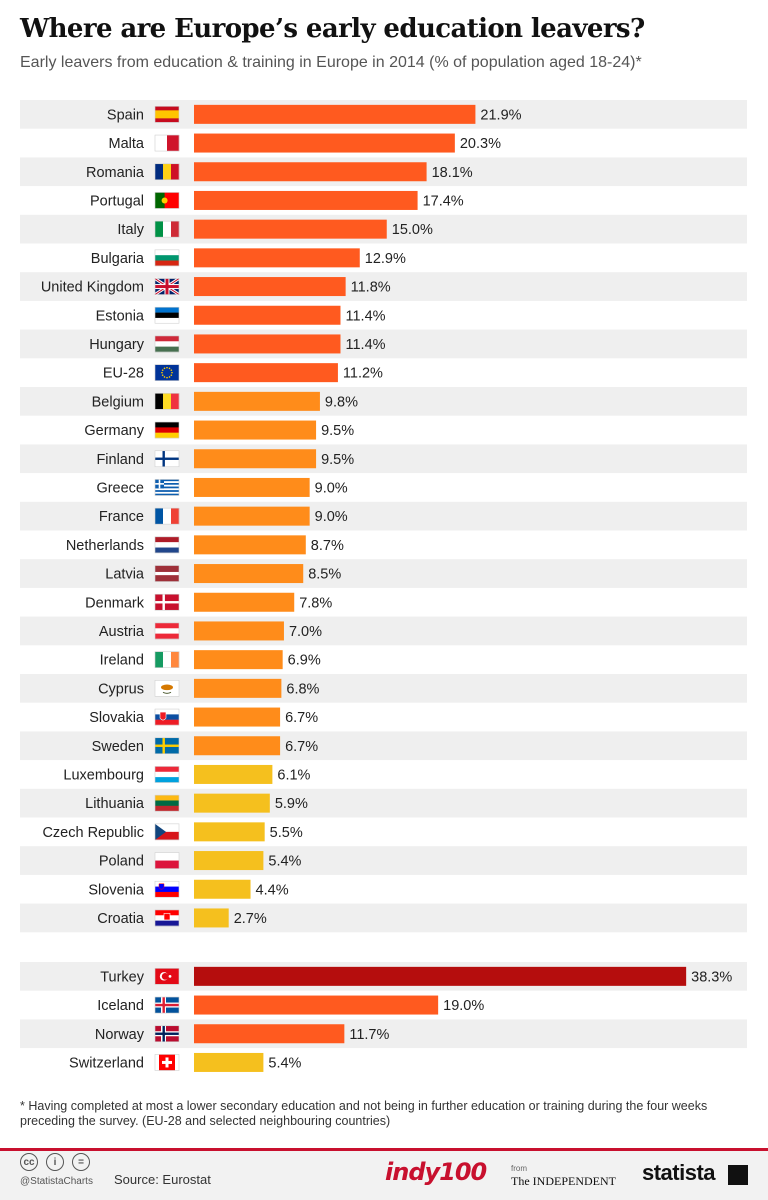  What do you see at coordinates (324, 575) in the screenshot?
I see `value-label: 8.5%` at bounding box center [324, 575].